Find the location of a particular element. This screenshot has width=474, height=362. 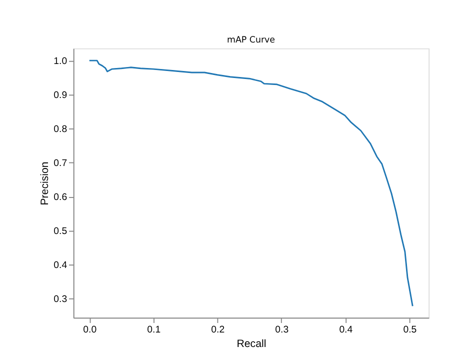

y-axis-title: Precision is located at coordinates (44, 184).